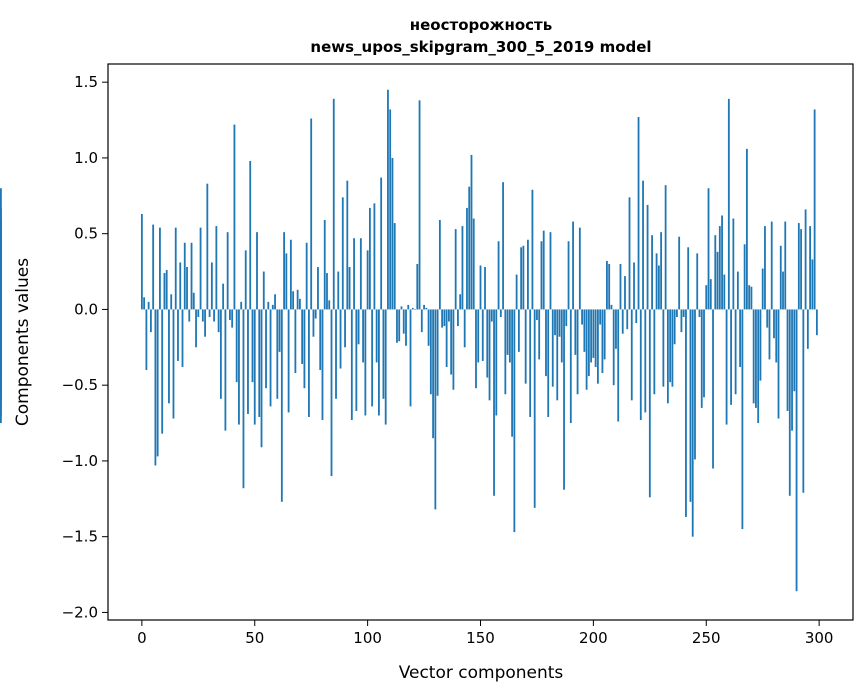  Describe the element at coordinates (23, 342) in the screenshot. I see `y-axis-label: Components values` at that location.